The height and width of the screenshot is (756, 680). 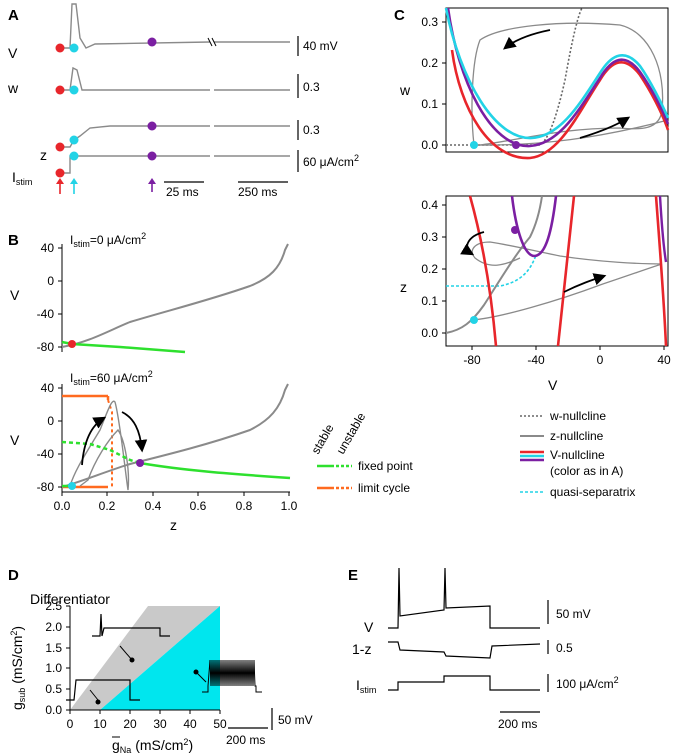 I want to click on panel-c-bottom-arrow-left-icon, so click(x=472, y=243).